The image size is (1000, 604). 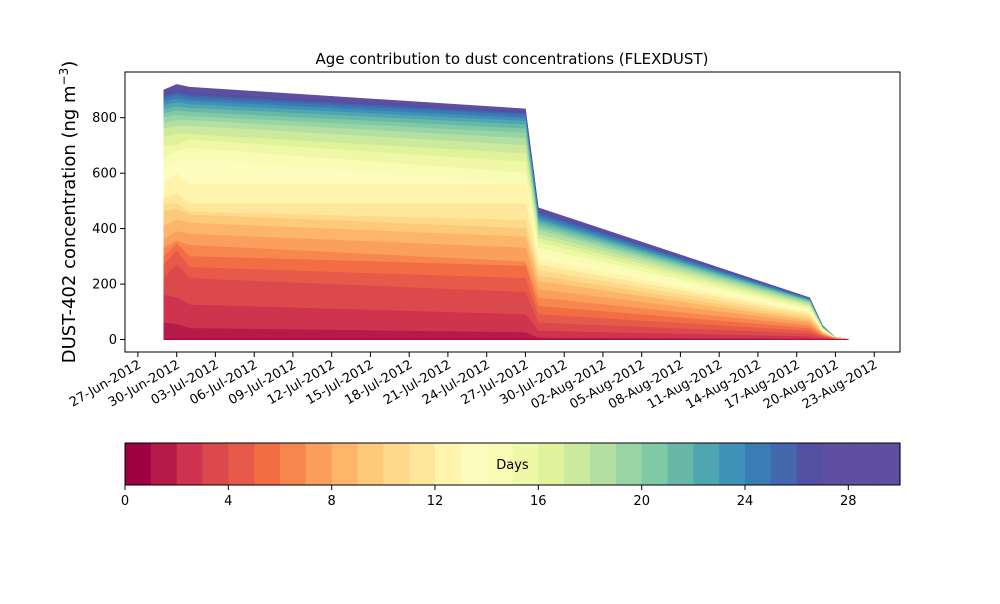 I want to click on y-axis: 0 200 400 600 800, so click(x=108, y=229).